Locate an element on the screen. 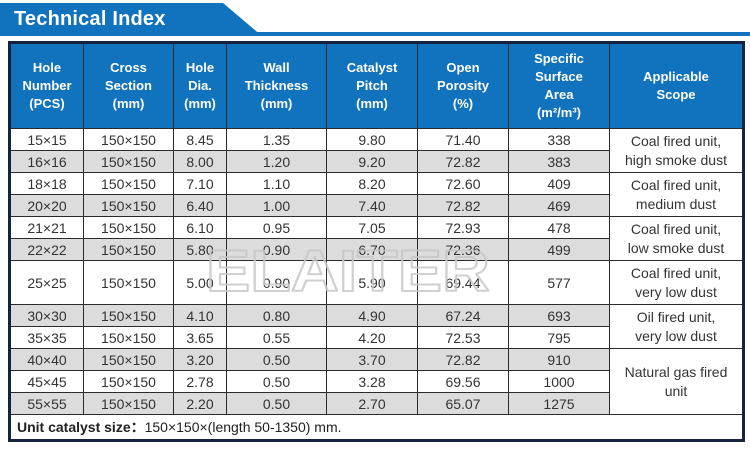  title-banner: Technical Index is located at coordinates (375, 19).